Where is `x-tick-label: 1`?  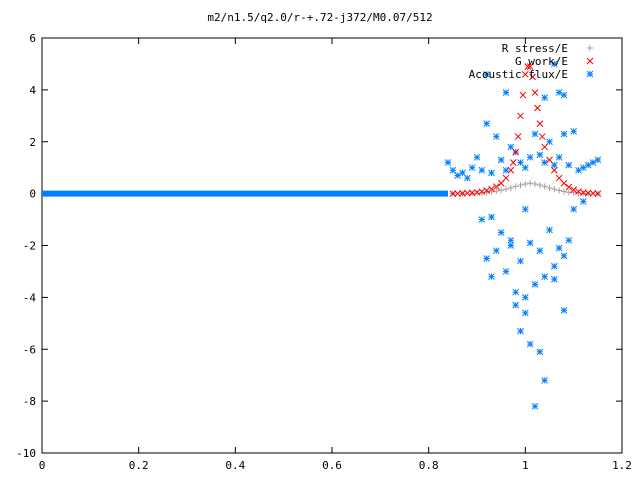
x-tick-label: 1 is located at coordinates (525, 465).